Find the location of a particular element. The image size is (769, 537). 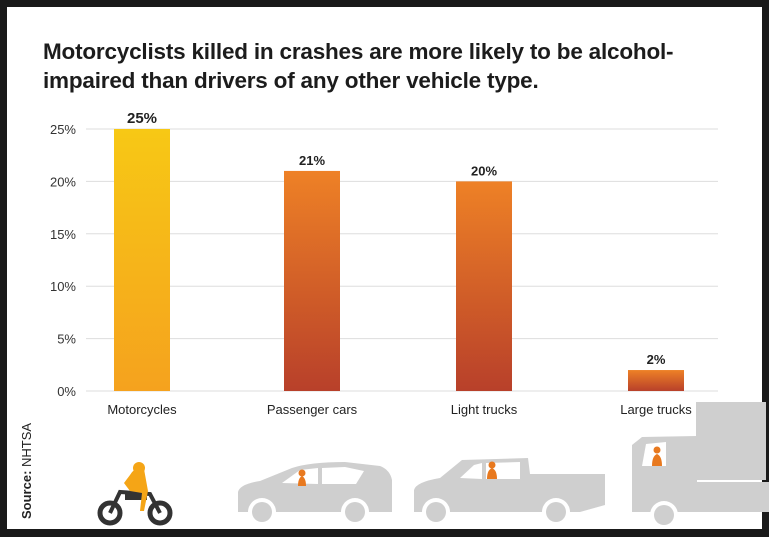

y-tick-label: 10% is located at coordinates (63, 286).